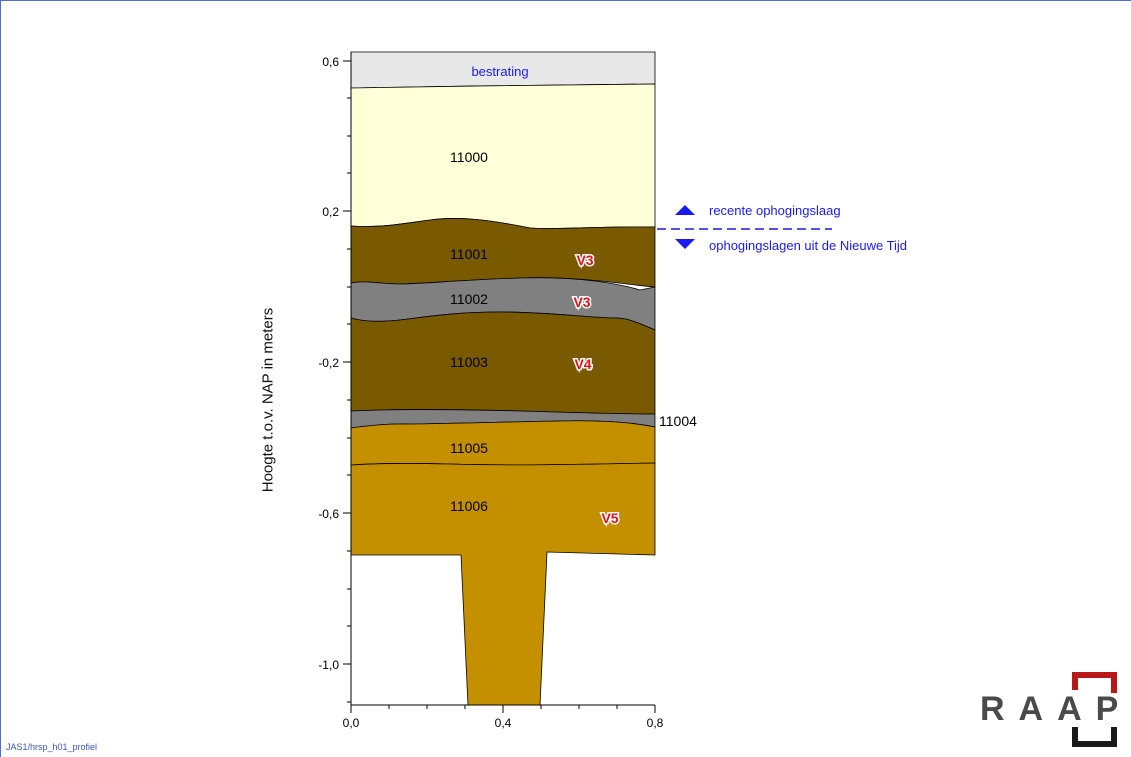 The height and width of the screenshot is (757, 1131). What do you see at coordinates (347, 381) in the screenshot?
I see `y-axis-ticks` at bounding box center [347, 381].